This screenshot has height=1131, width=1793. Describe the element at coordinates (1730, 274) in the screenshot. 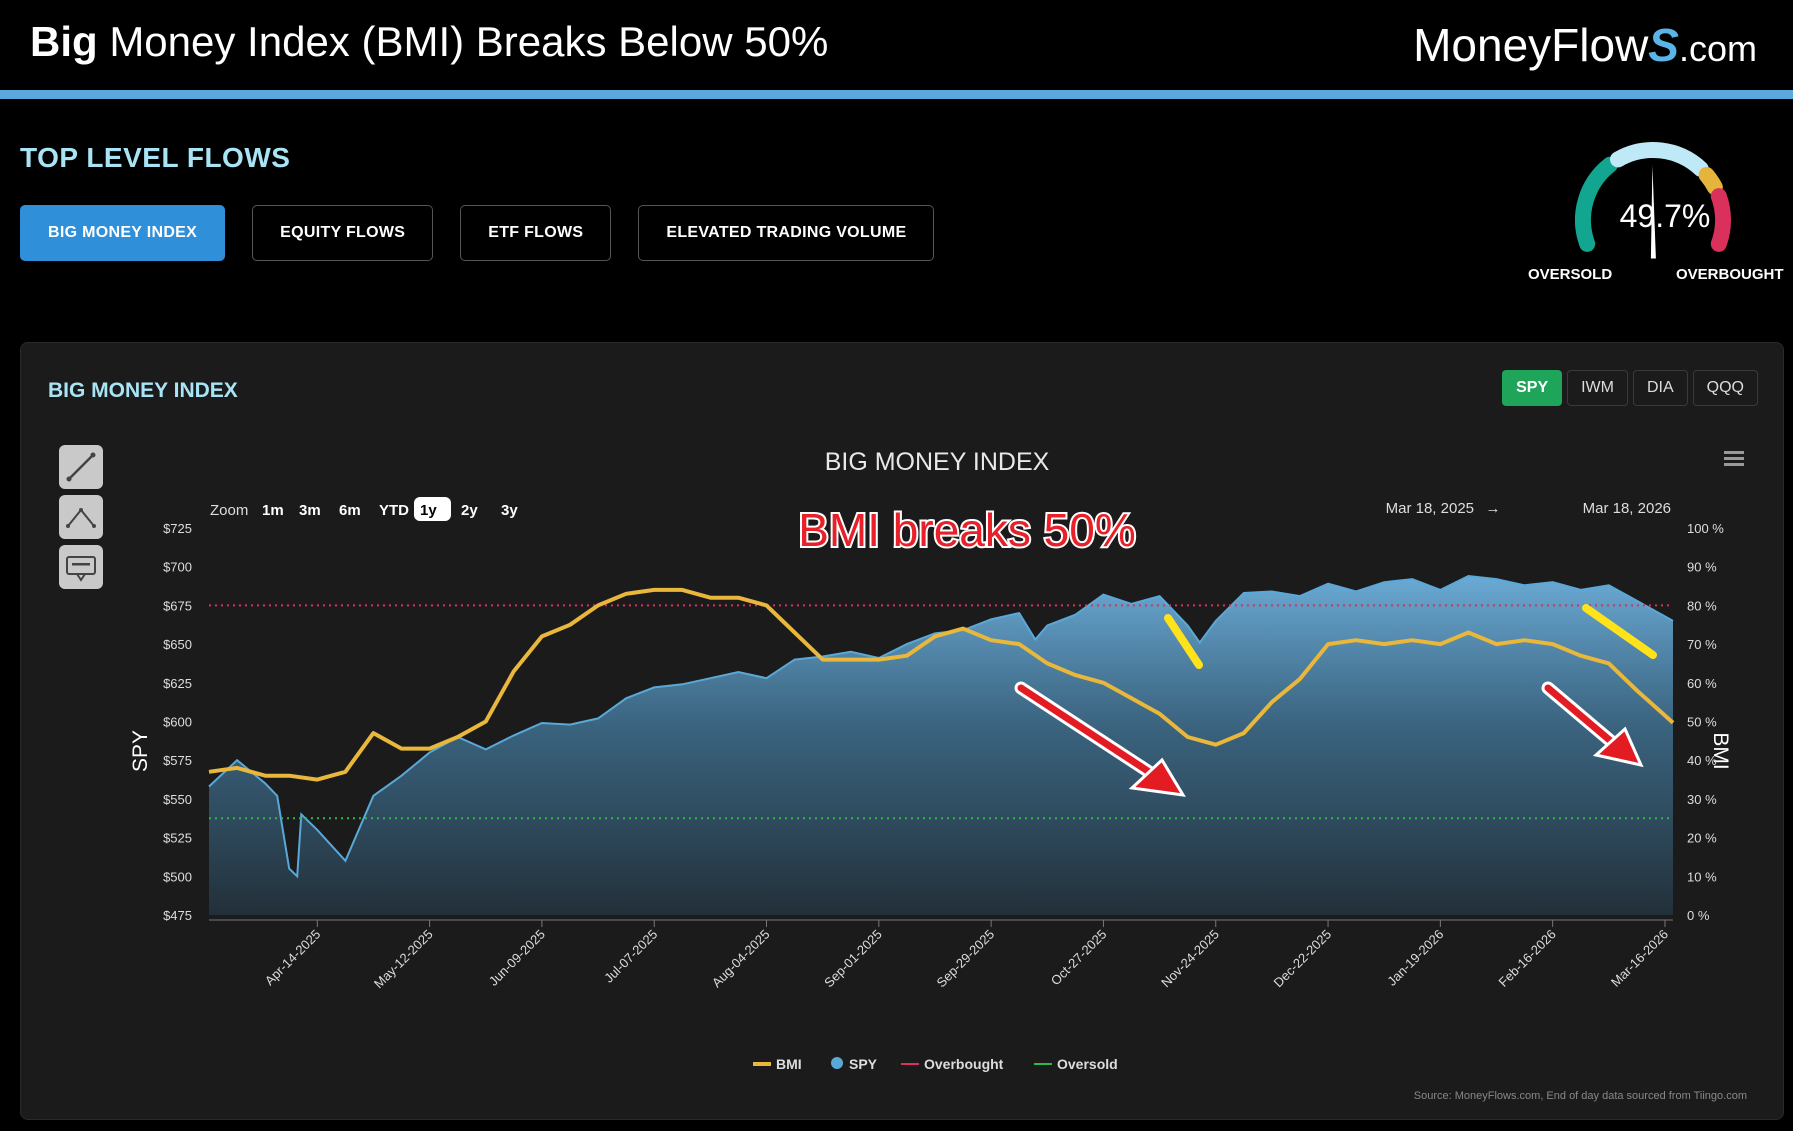

I see `gauge-overbought-label: OVERBOUGHT` at that location.